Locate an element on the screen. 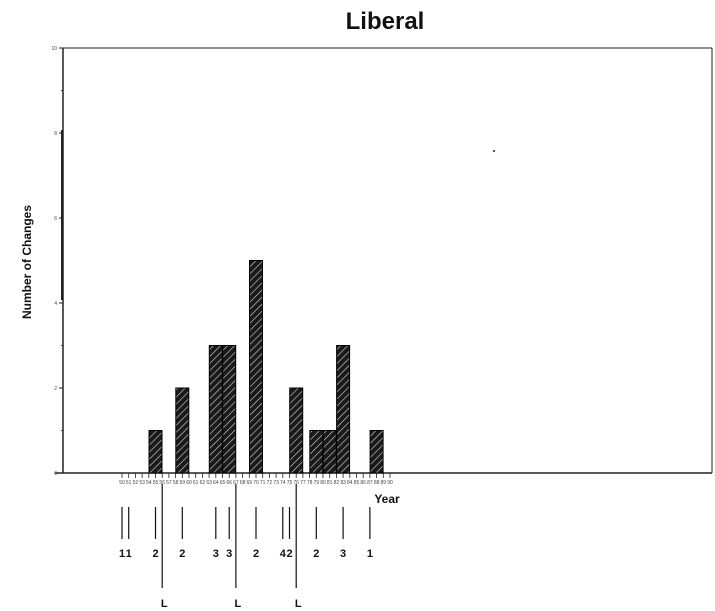 The image size is (715, 611). x-tick-label: 72 is located at coordinates (270, 483).